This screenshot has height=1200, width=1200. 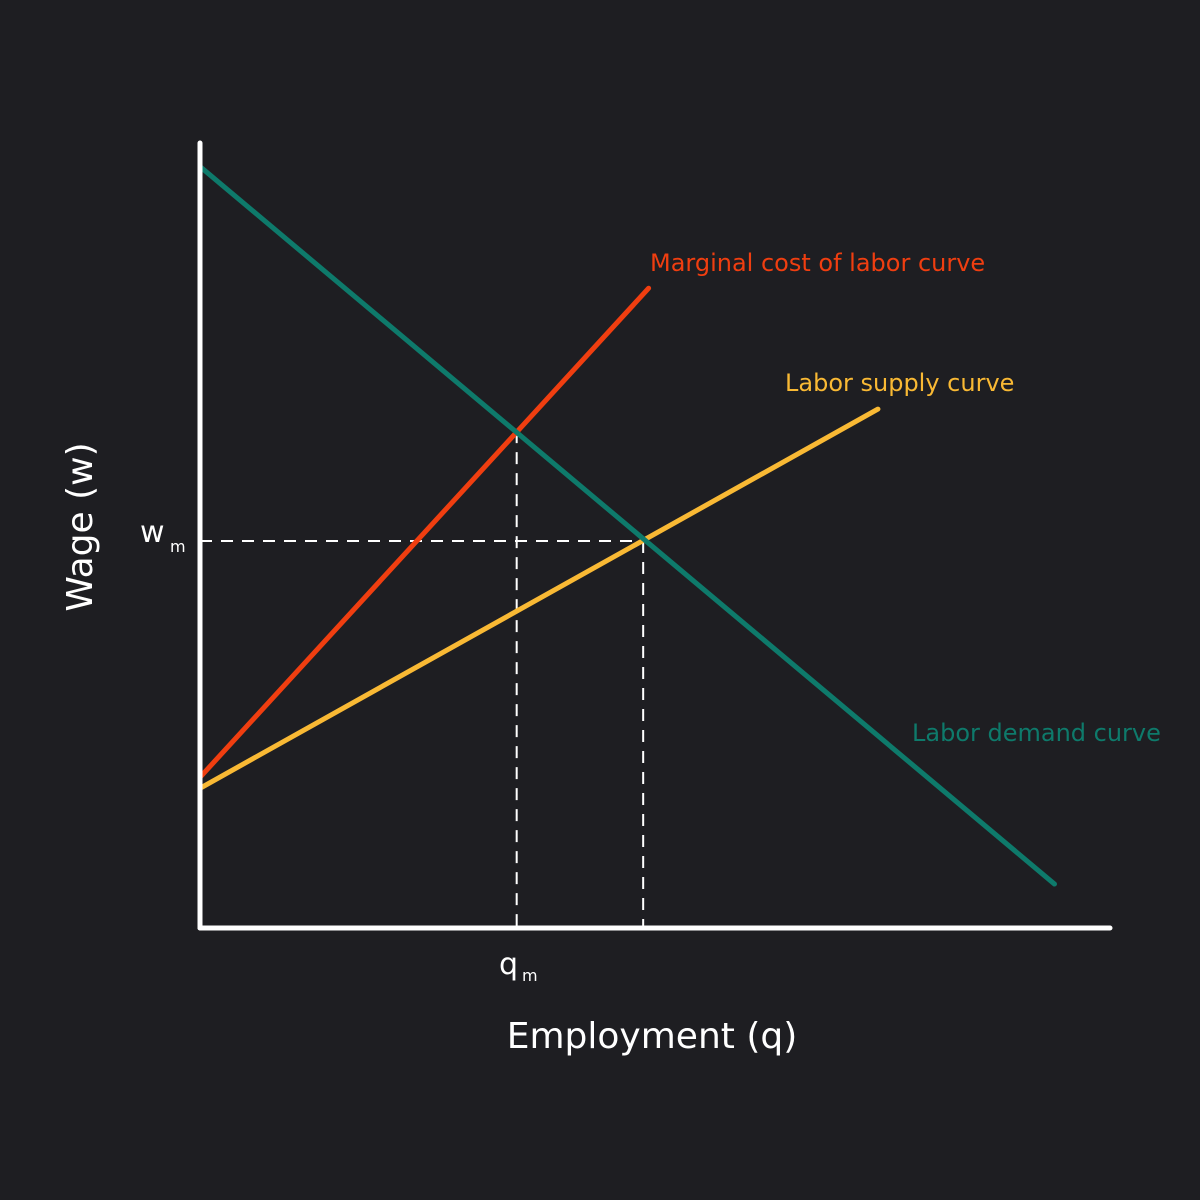 I want to click on x-tick-label: q m, so click(x=518, y=966).